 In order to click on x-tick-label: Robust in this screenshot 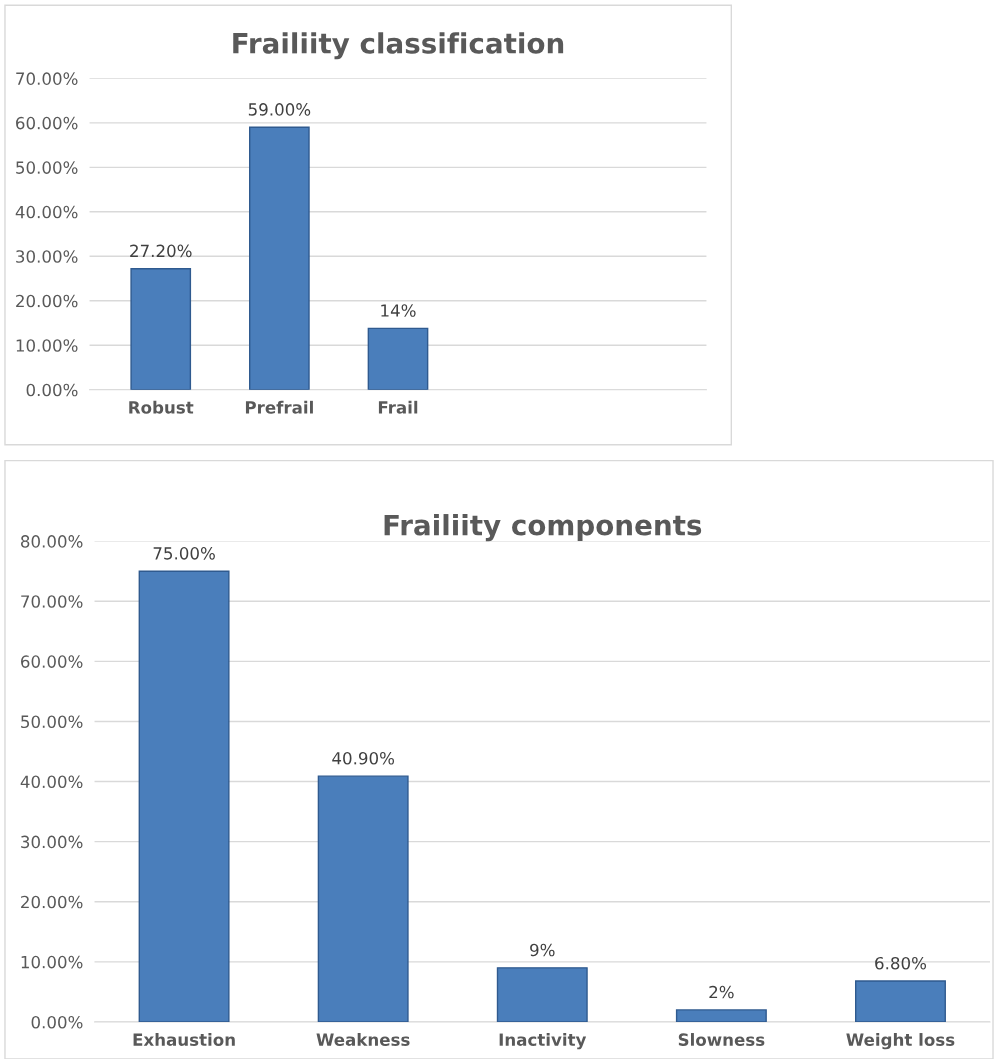, I will do `click(161, 407)`.